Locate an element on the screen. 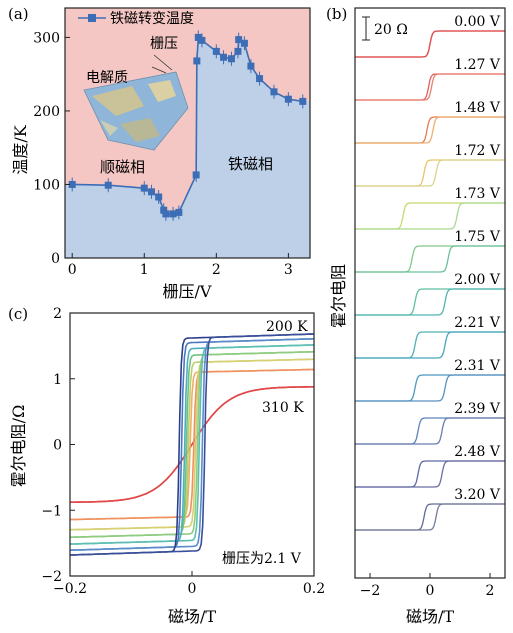  y-tick-label: 200 is located at coordinates (46, 112).